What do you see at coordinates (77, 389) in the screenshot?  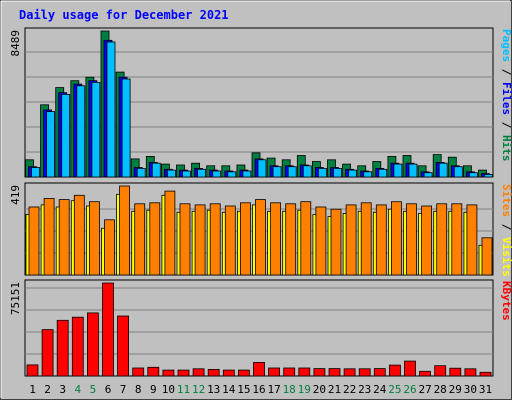 I see `x-tick-label: 4` at bounding box center [77, 389].